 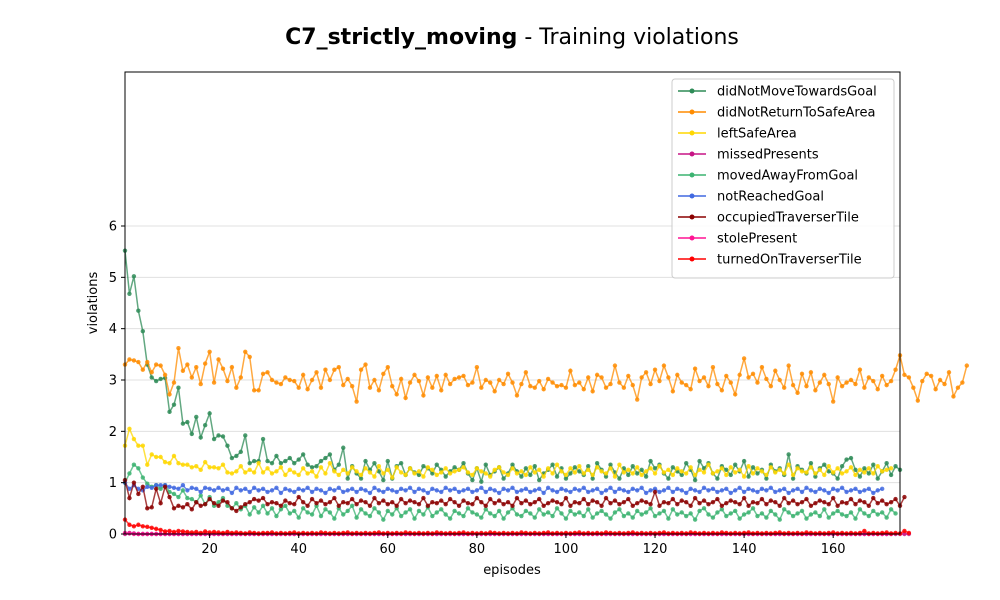 What do you see at coordinates (298, 549) in the screenshot?
I see `x-tick-label-40: 40` at bounding box center [298, 549].